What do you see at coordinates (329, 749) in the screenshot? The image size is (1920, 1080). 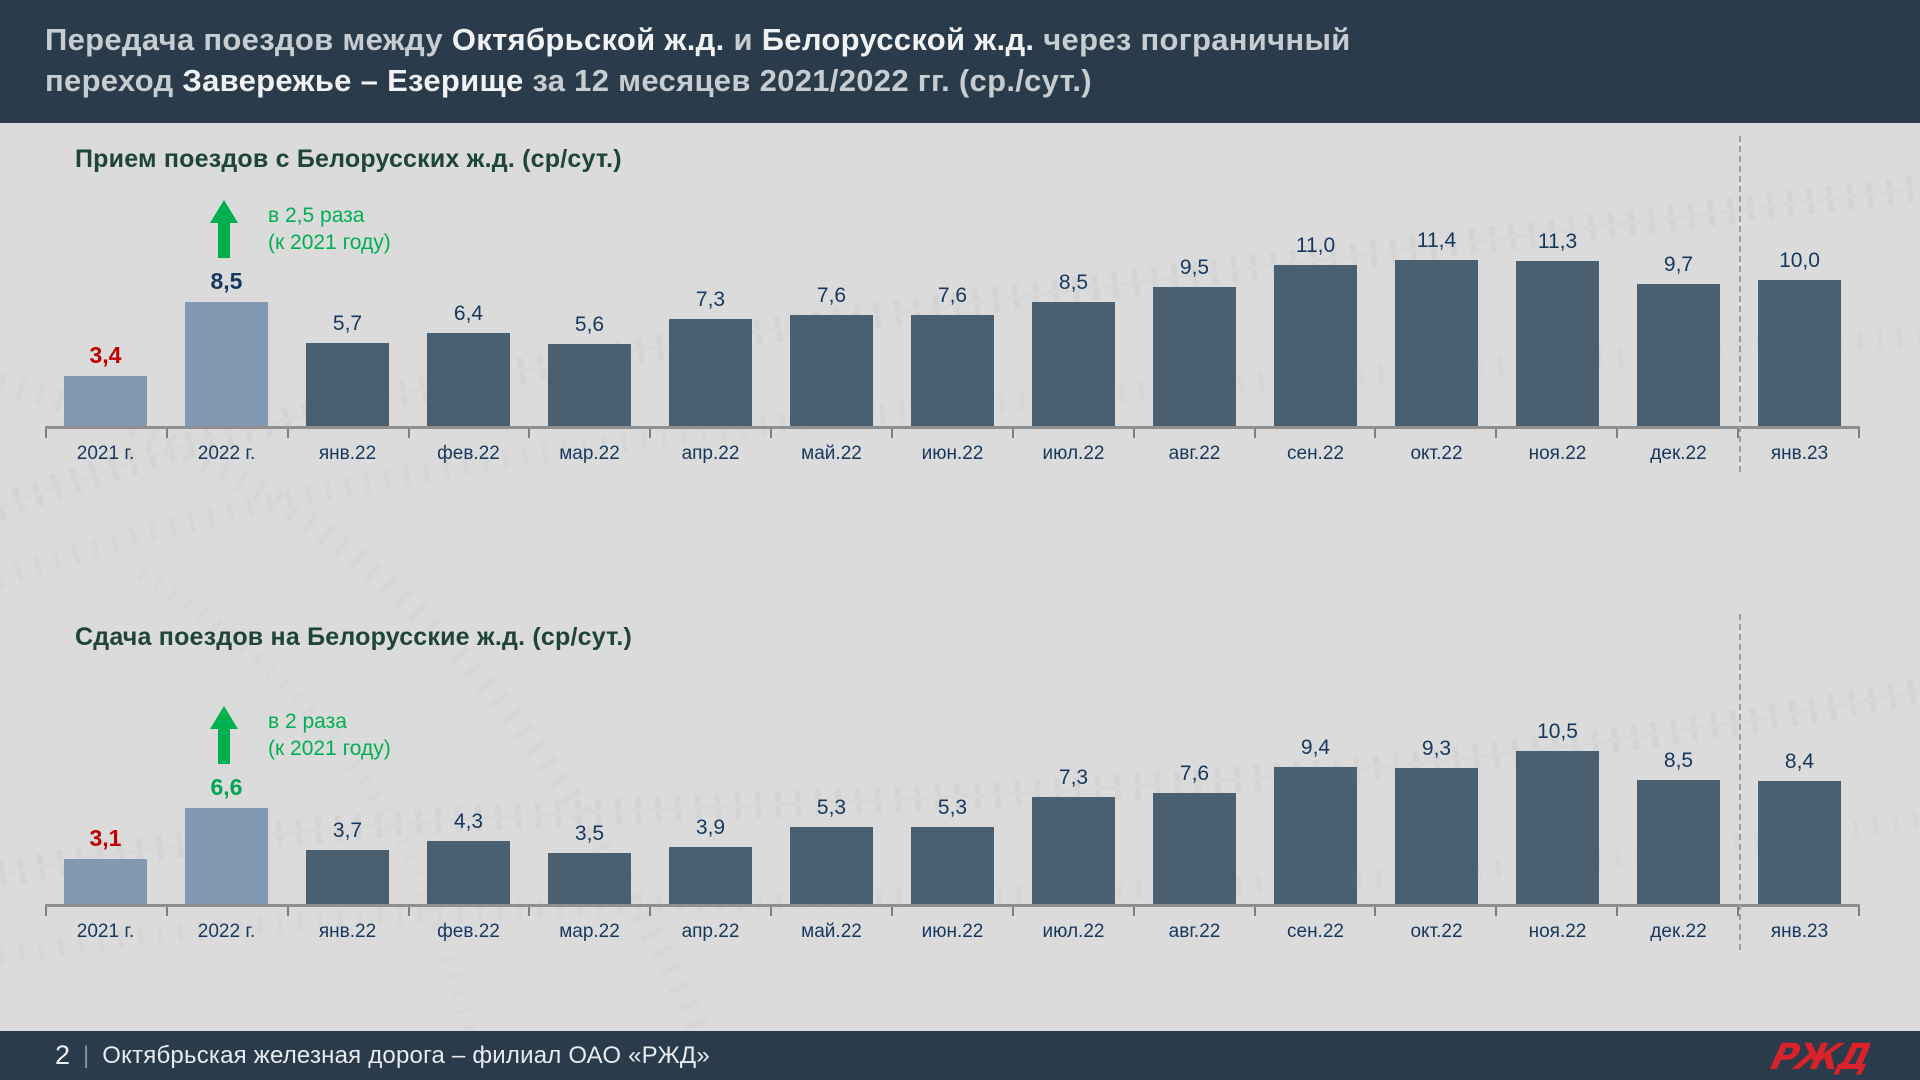 I see `growth-basis: (к 2021 году)` at bounding box center [329, 749].